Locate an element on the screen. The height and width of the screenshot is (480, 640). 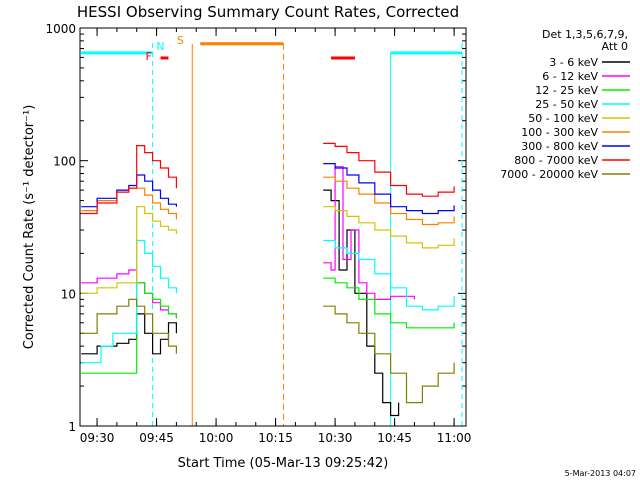
legend-header-line-1: Det 1,3,5,6,7,9, is located at coordinates (585, 34).